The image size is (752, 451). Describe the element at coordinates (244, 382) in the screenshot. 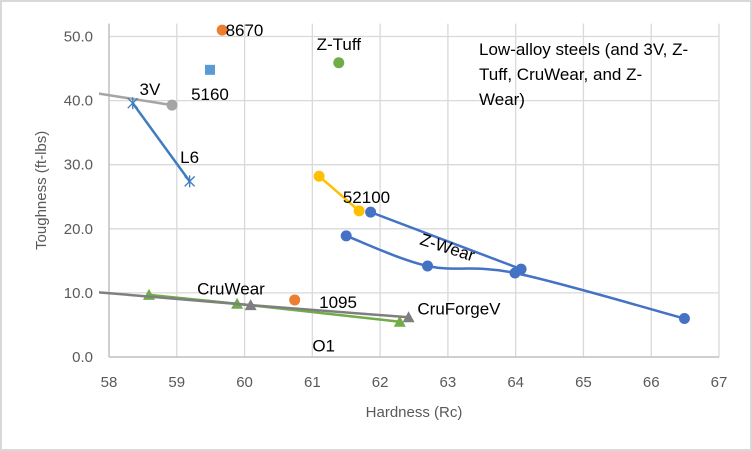

I see `x-tick-label: 60` at that location.